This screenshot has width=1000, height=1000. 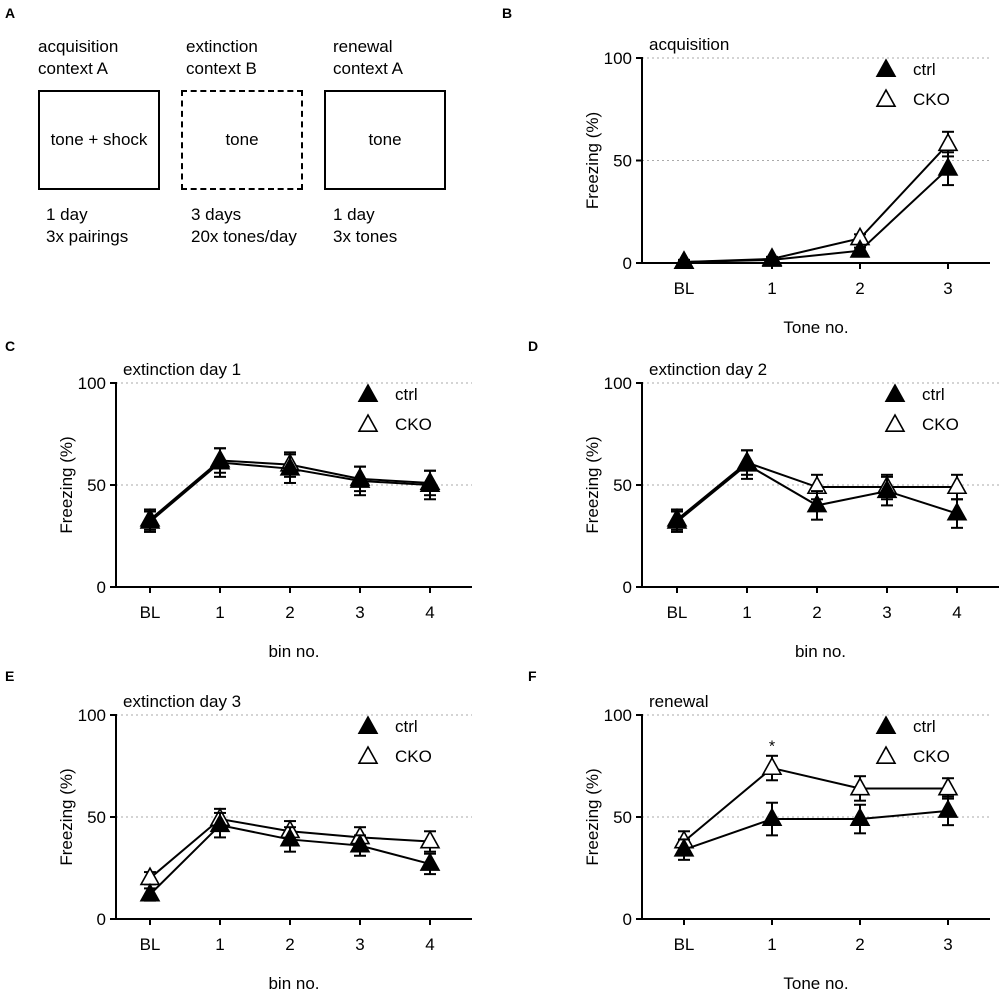 What do you see at coordinates (507, 13) in the screenshot?
I see `panel-letter-b: B` at bounding box center [507, 13].